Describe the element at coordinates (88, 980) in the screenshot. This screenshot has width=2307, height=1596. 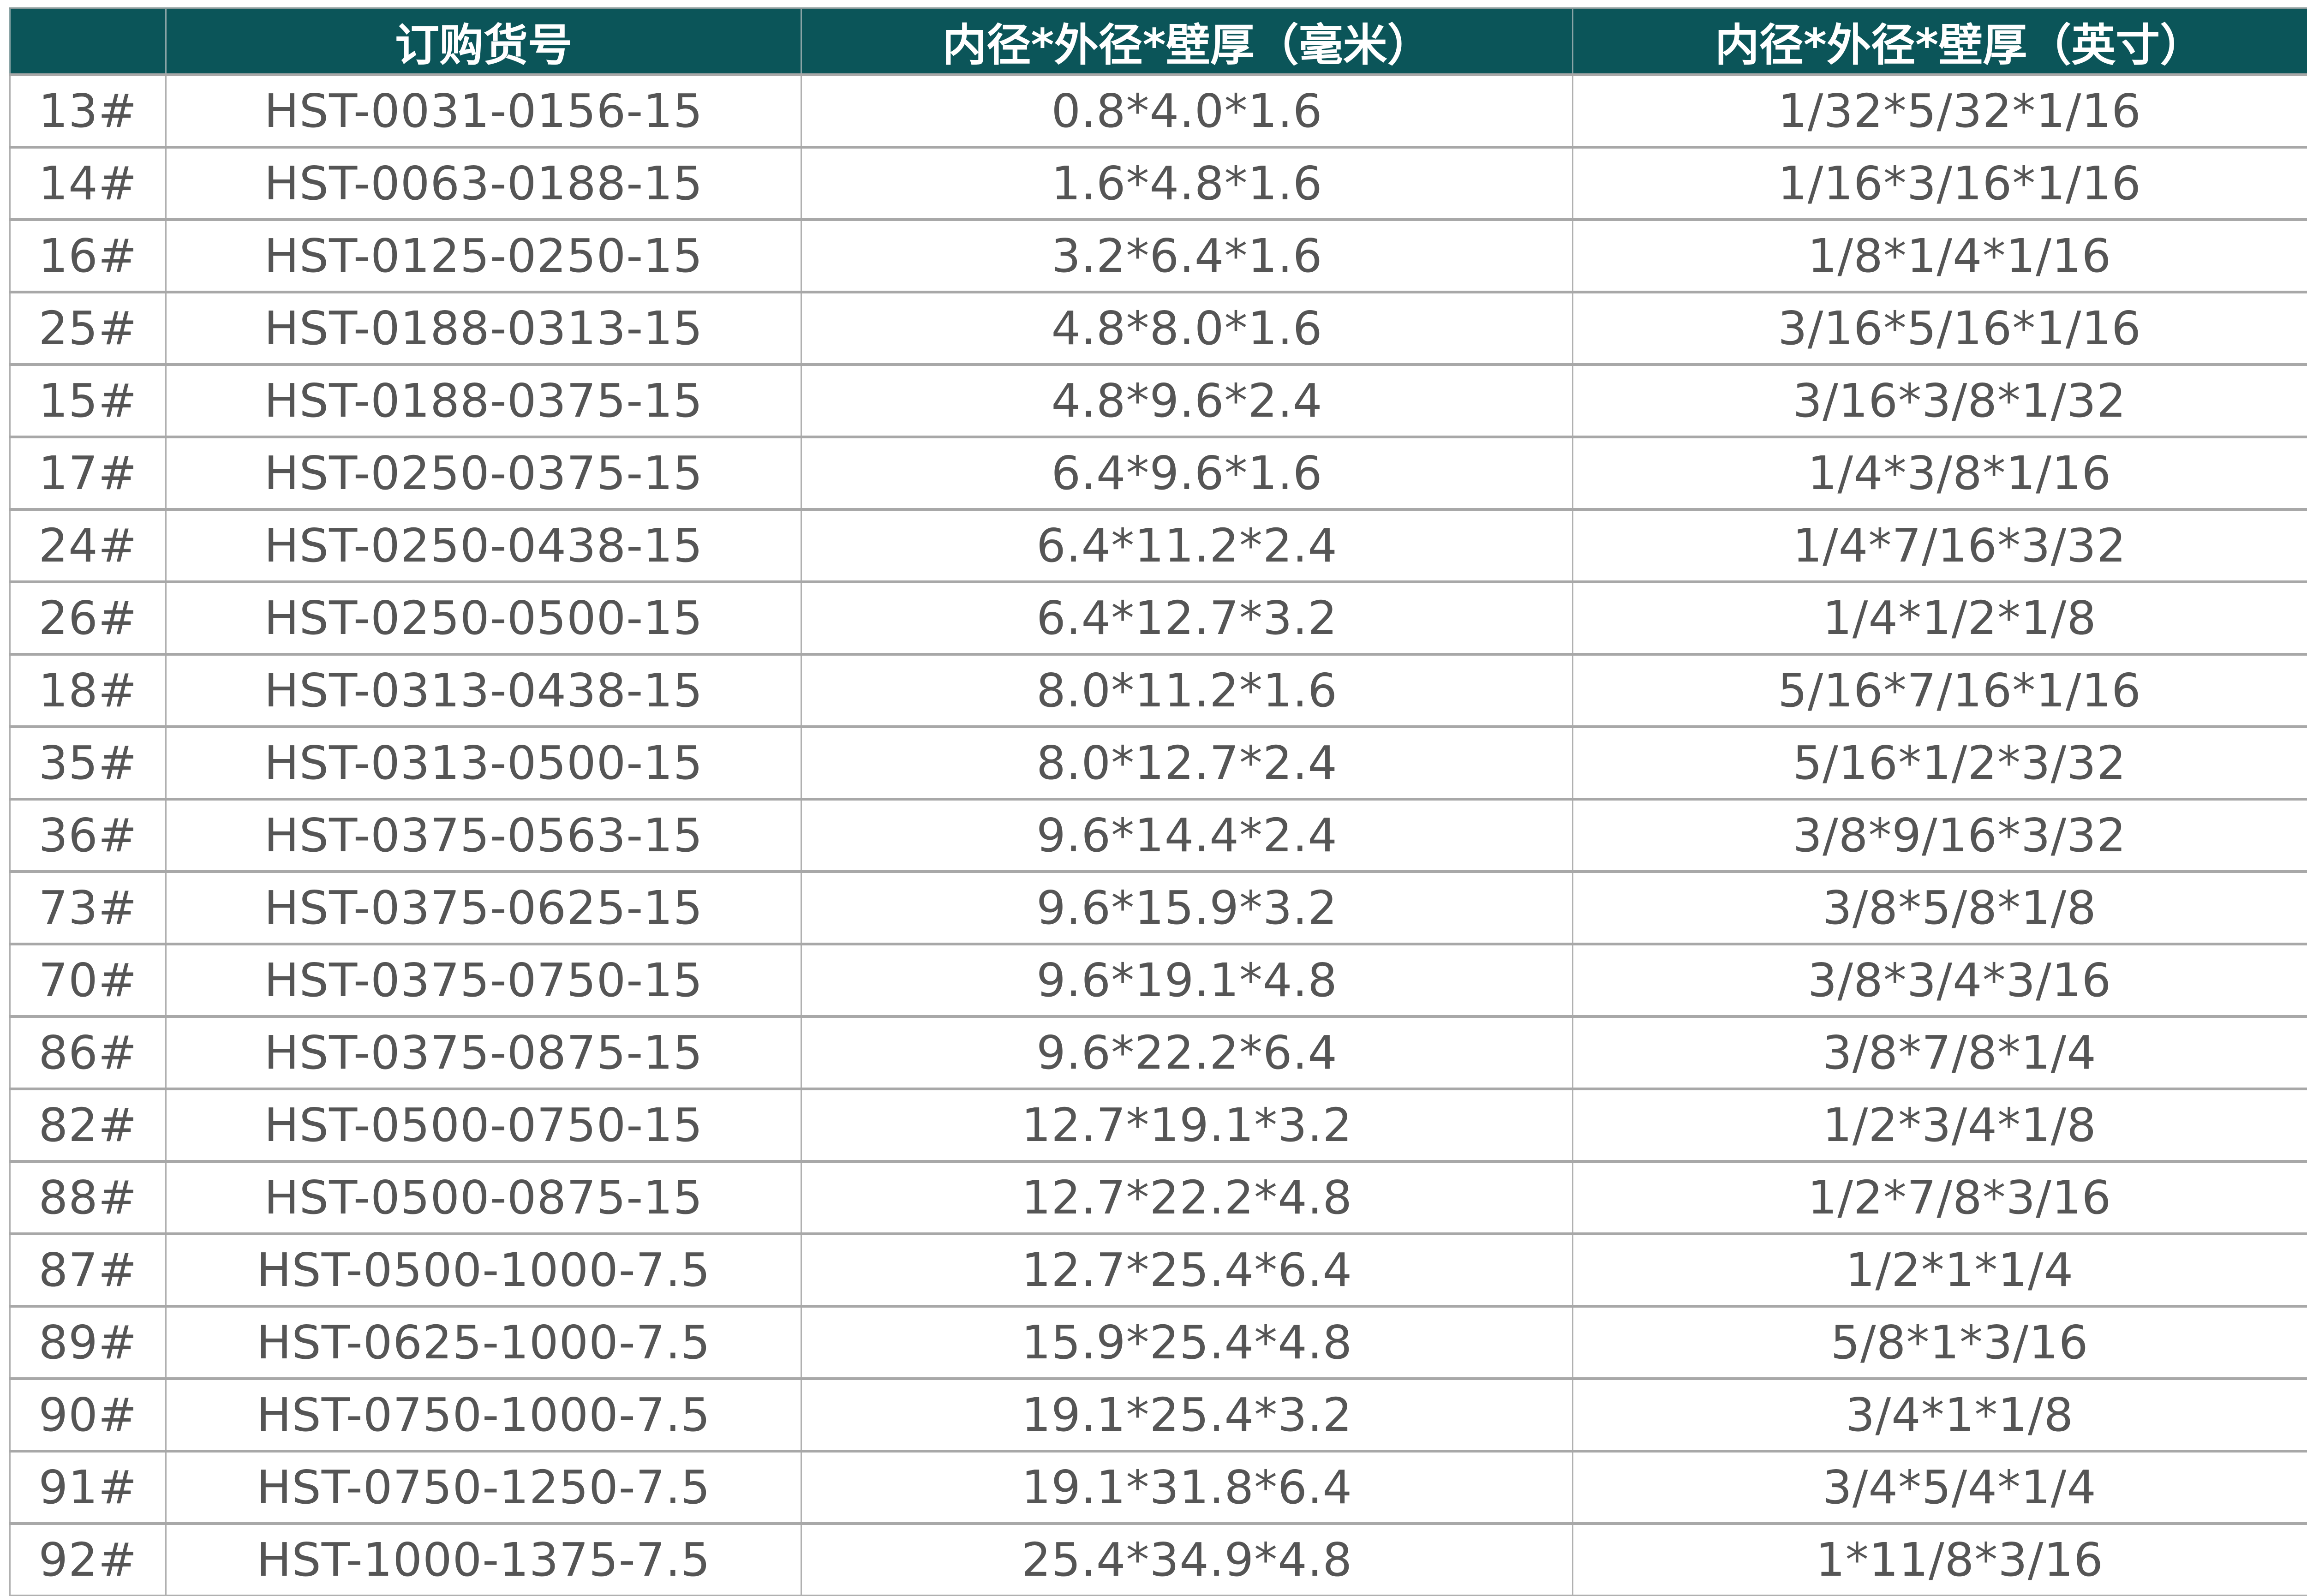
I see `cell-index: 70#` at that location.